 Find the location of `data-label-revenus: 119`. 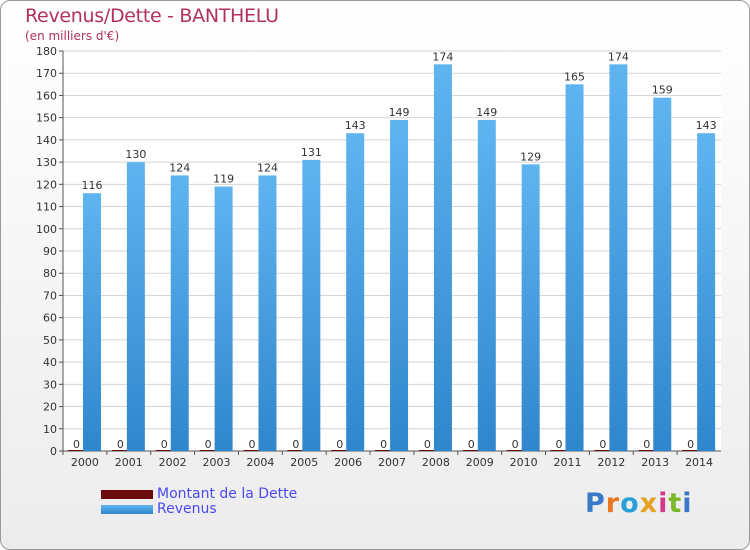

data-label-revenus: 119 is located at coordinates (223, 179).